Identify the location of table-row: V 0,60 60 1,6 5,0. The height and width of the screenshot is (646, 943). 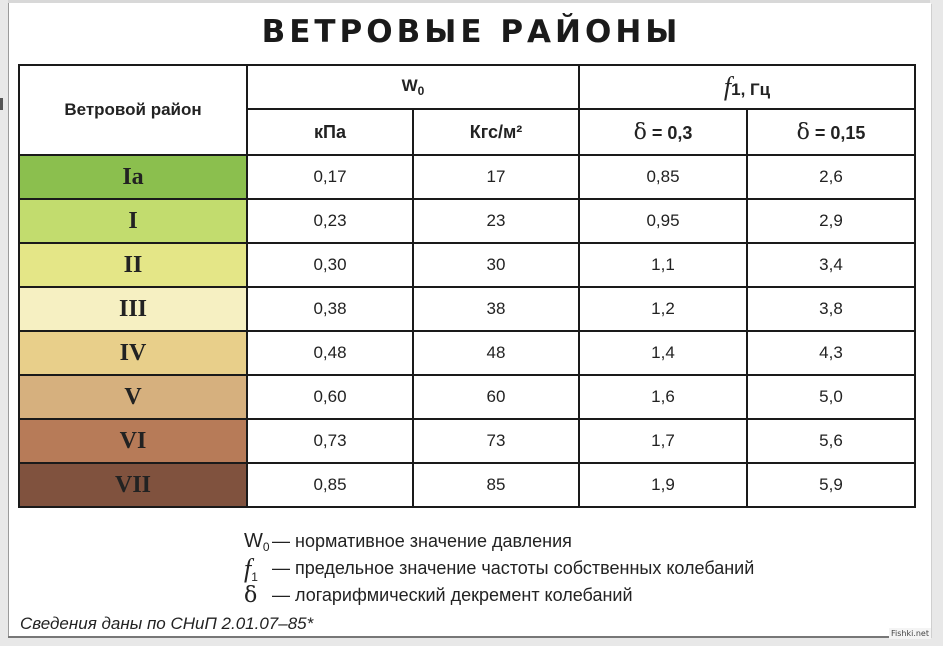
(467, 397).